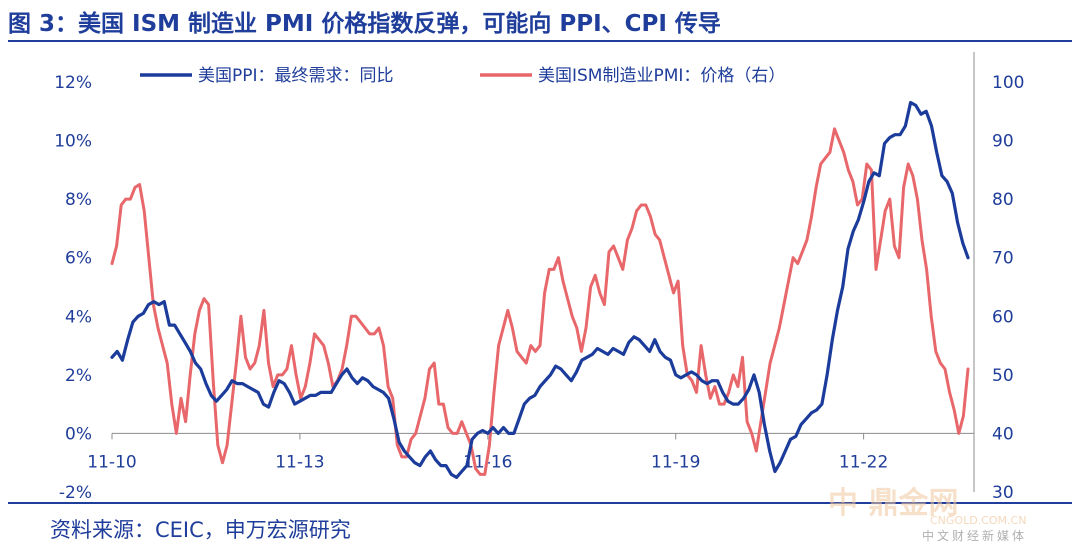  I want to click on right-axis-tick-label: 40, so click(1003, 434).